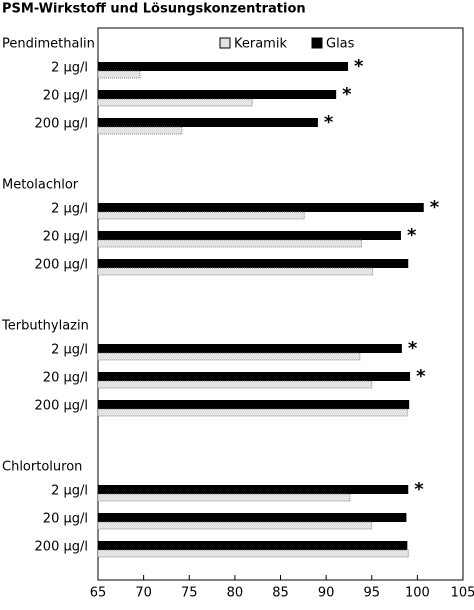  What do you see at coordinates (189, 593) in the screenshot?
I see `x-tick-label: 75` at bounding box center [189, 593].